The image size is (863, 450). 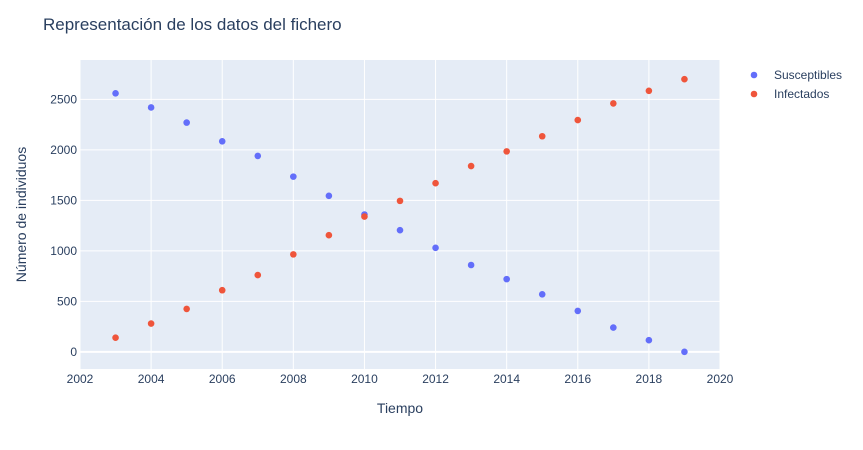 I want to click on x-axis-ticks: 2002 2004 2006 2008 2010 2012 2014 2016 2018 2020, so click(x=400, y=379).